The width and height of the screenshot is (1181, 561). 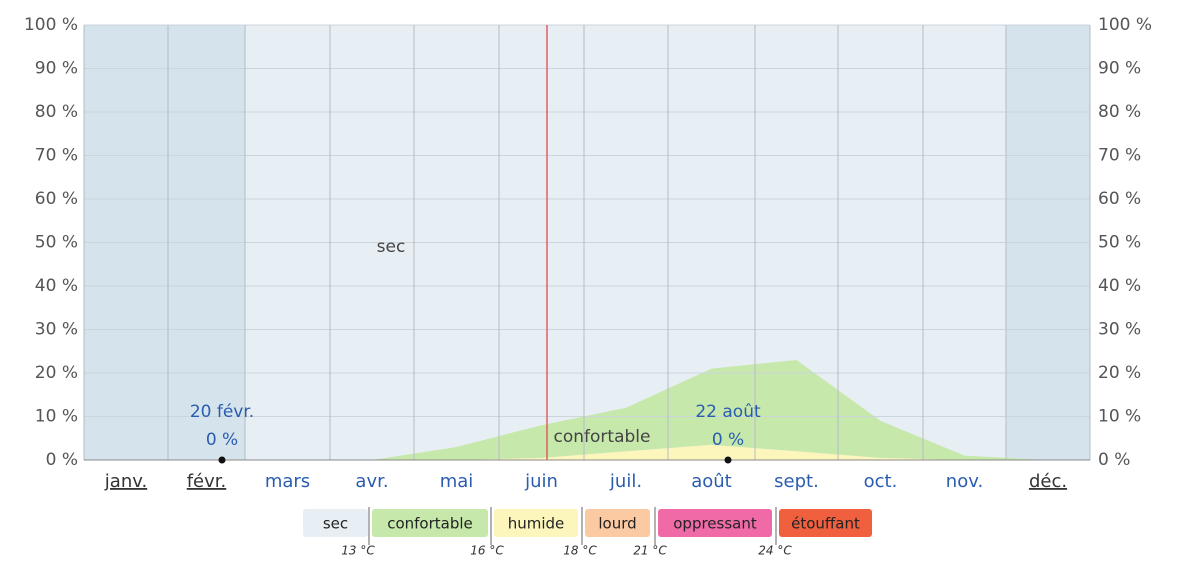 What do you see at coordinates (487, 551) in the screenshot?
I see `legend-threshold: 16 °C` at bounding box center [487, 551].